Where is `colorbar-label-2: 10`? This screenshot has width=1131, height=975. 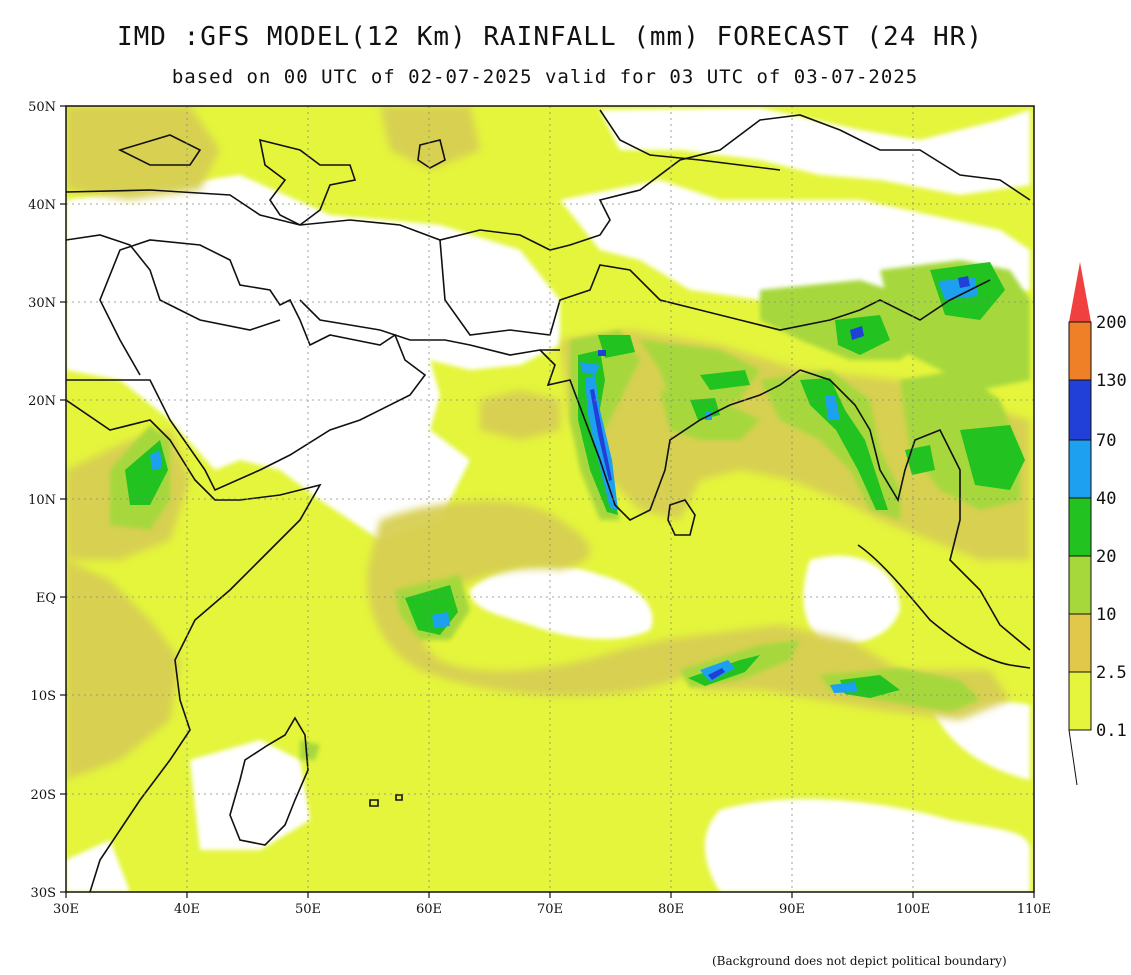
colorbar-label-2: 10 is located at coordinates (1106, 615).